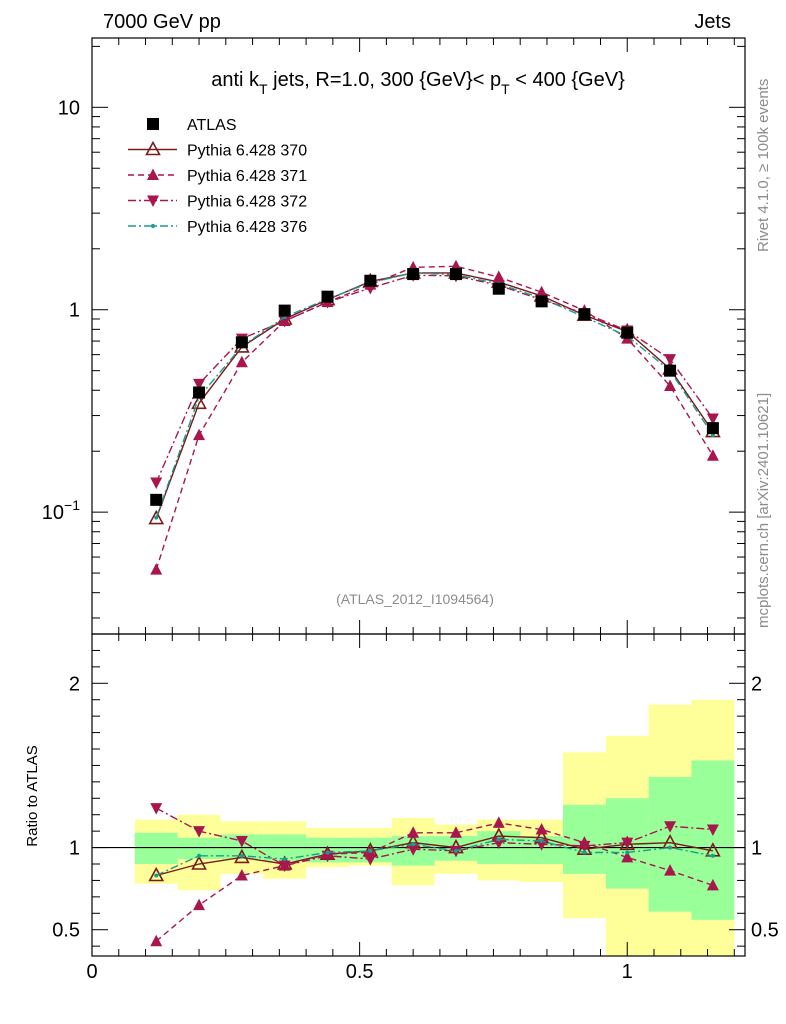 This screenshot has height=1024, width=786. What do you see at coordinates (32, 795) in the screenshot?
I see `ratio-y-axis-label: Ratio to ATLAS` at bounding box center [32, 795].